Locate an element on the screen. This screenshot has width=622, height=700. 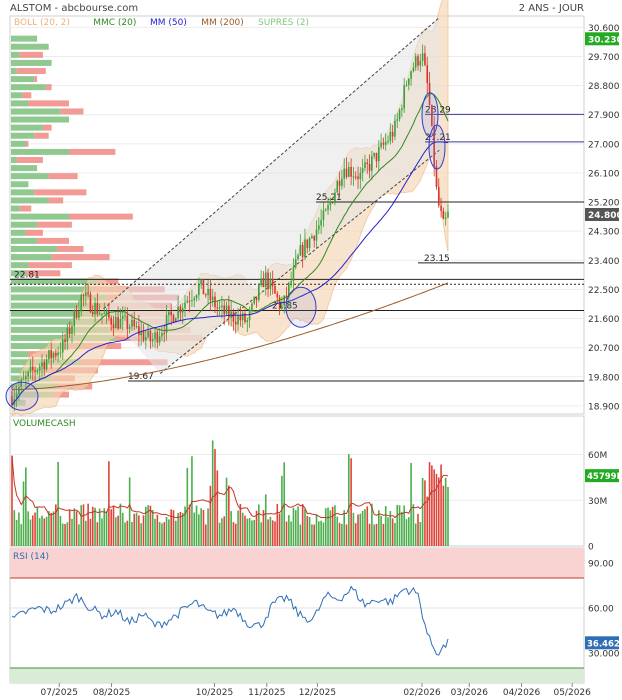
price-tick-label: 24.300 is located at coordinates (604, 233).